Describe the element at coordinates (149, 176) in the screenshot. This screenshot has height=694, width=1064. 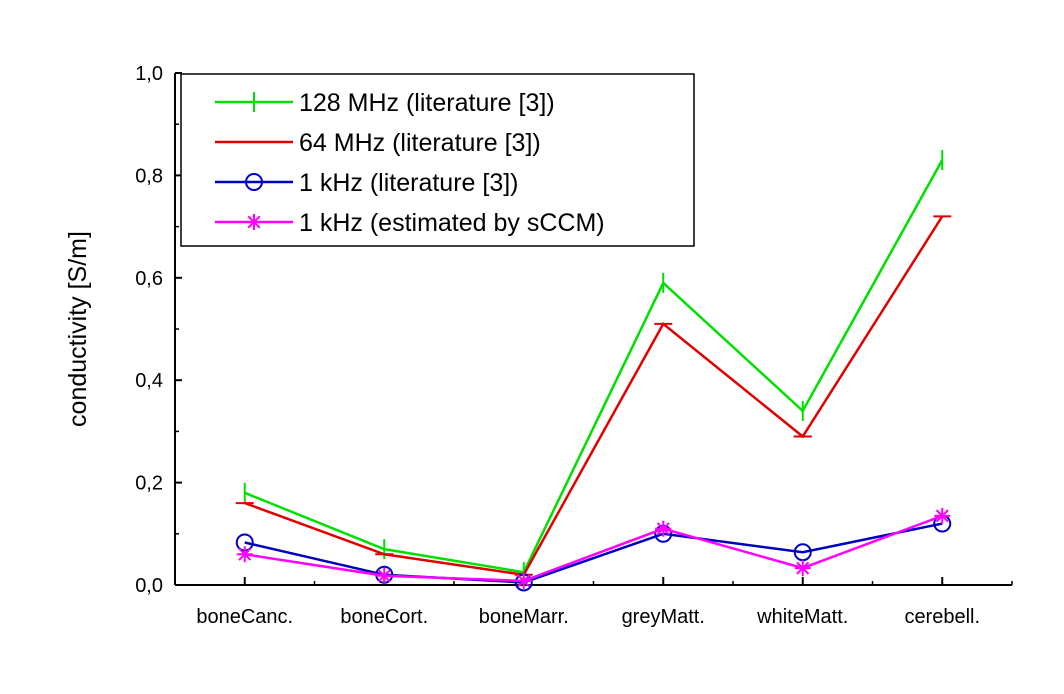
I see `y-tick-label: 0,8` at that location.